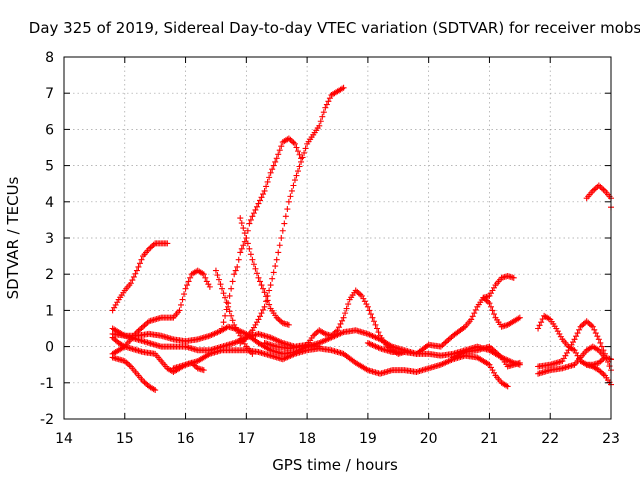 The height and width of the screenshot is (480, 640). What do you see at coordinates (49, 203) in the screenshot?
I see `y-tick-label: 4` at bounding box center [49, 203].